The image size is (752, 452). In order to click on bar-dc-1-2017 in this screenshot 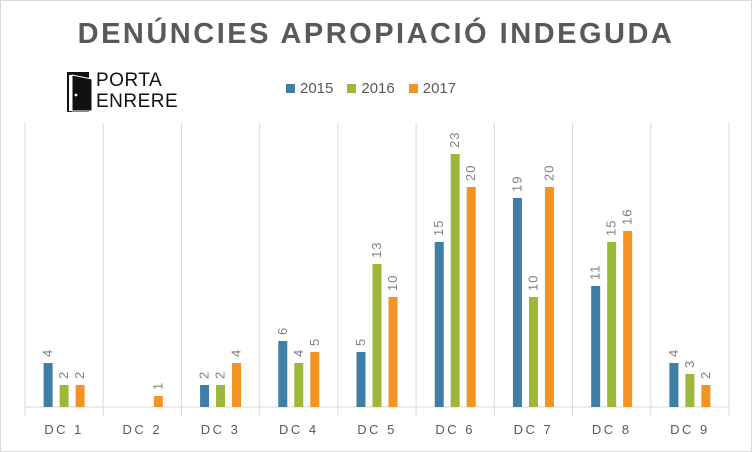, I will do `click(80, 396)`.